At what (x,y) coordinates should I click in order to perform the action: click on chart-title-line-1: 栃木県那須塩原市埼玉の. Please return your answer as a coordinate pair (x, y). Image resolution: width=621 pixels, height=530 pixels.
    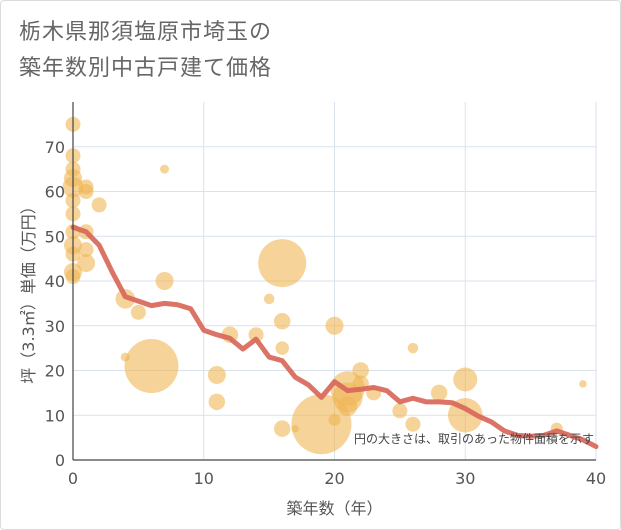
    Looking at the image, I should click on (146, 32).